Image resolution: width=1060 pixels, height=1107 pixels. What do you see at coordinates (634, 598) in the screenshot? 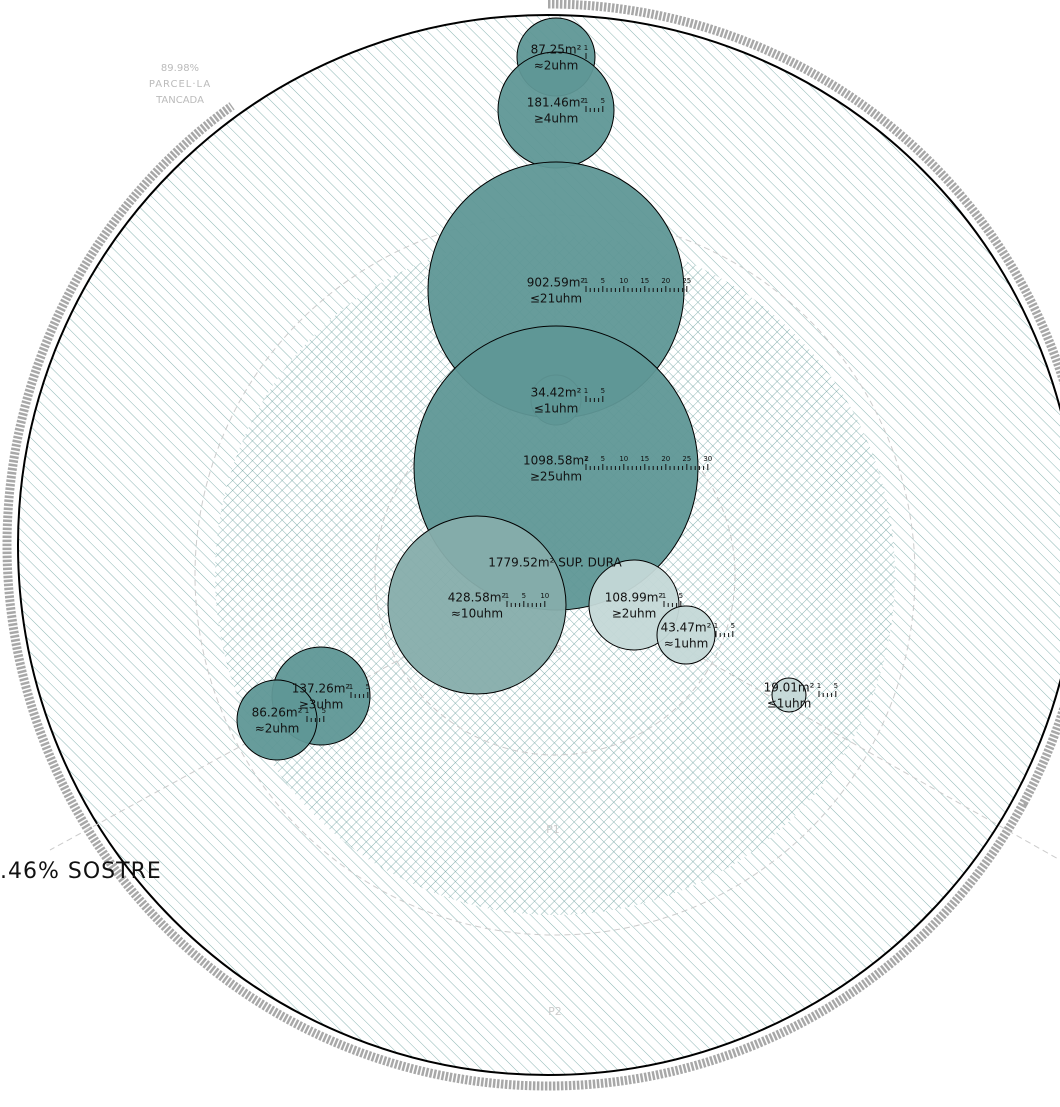
I see `bubble-area: 108.99m²` at bounding box center [634, 598].